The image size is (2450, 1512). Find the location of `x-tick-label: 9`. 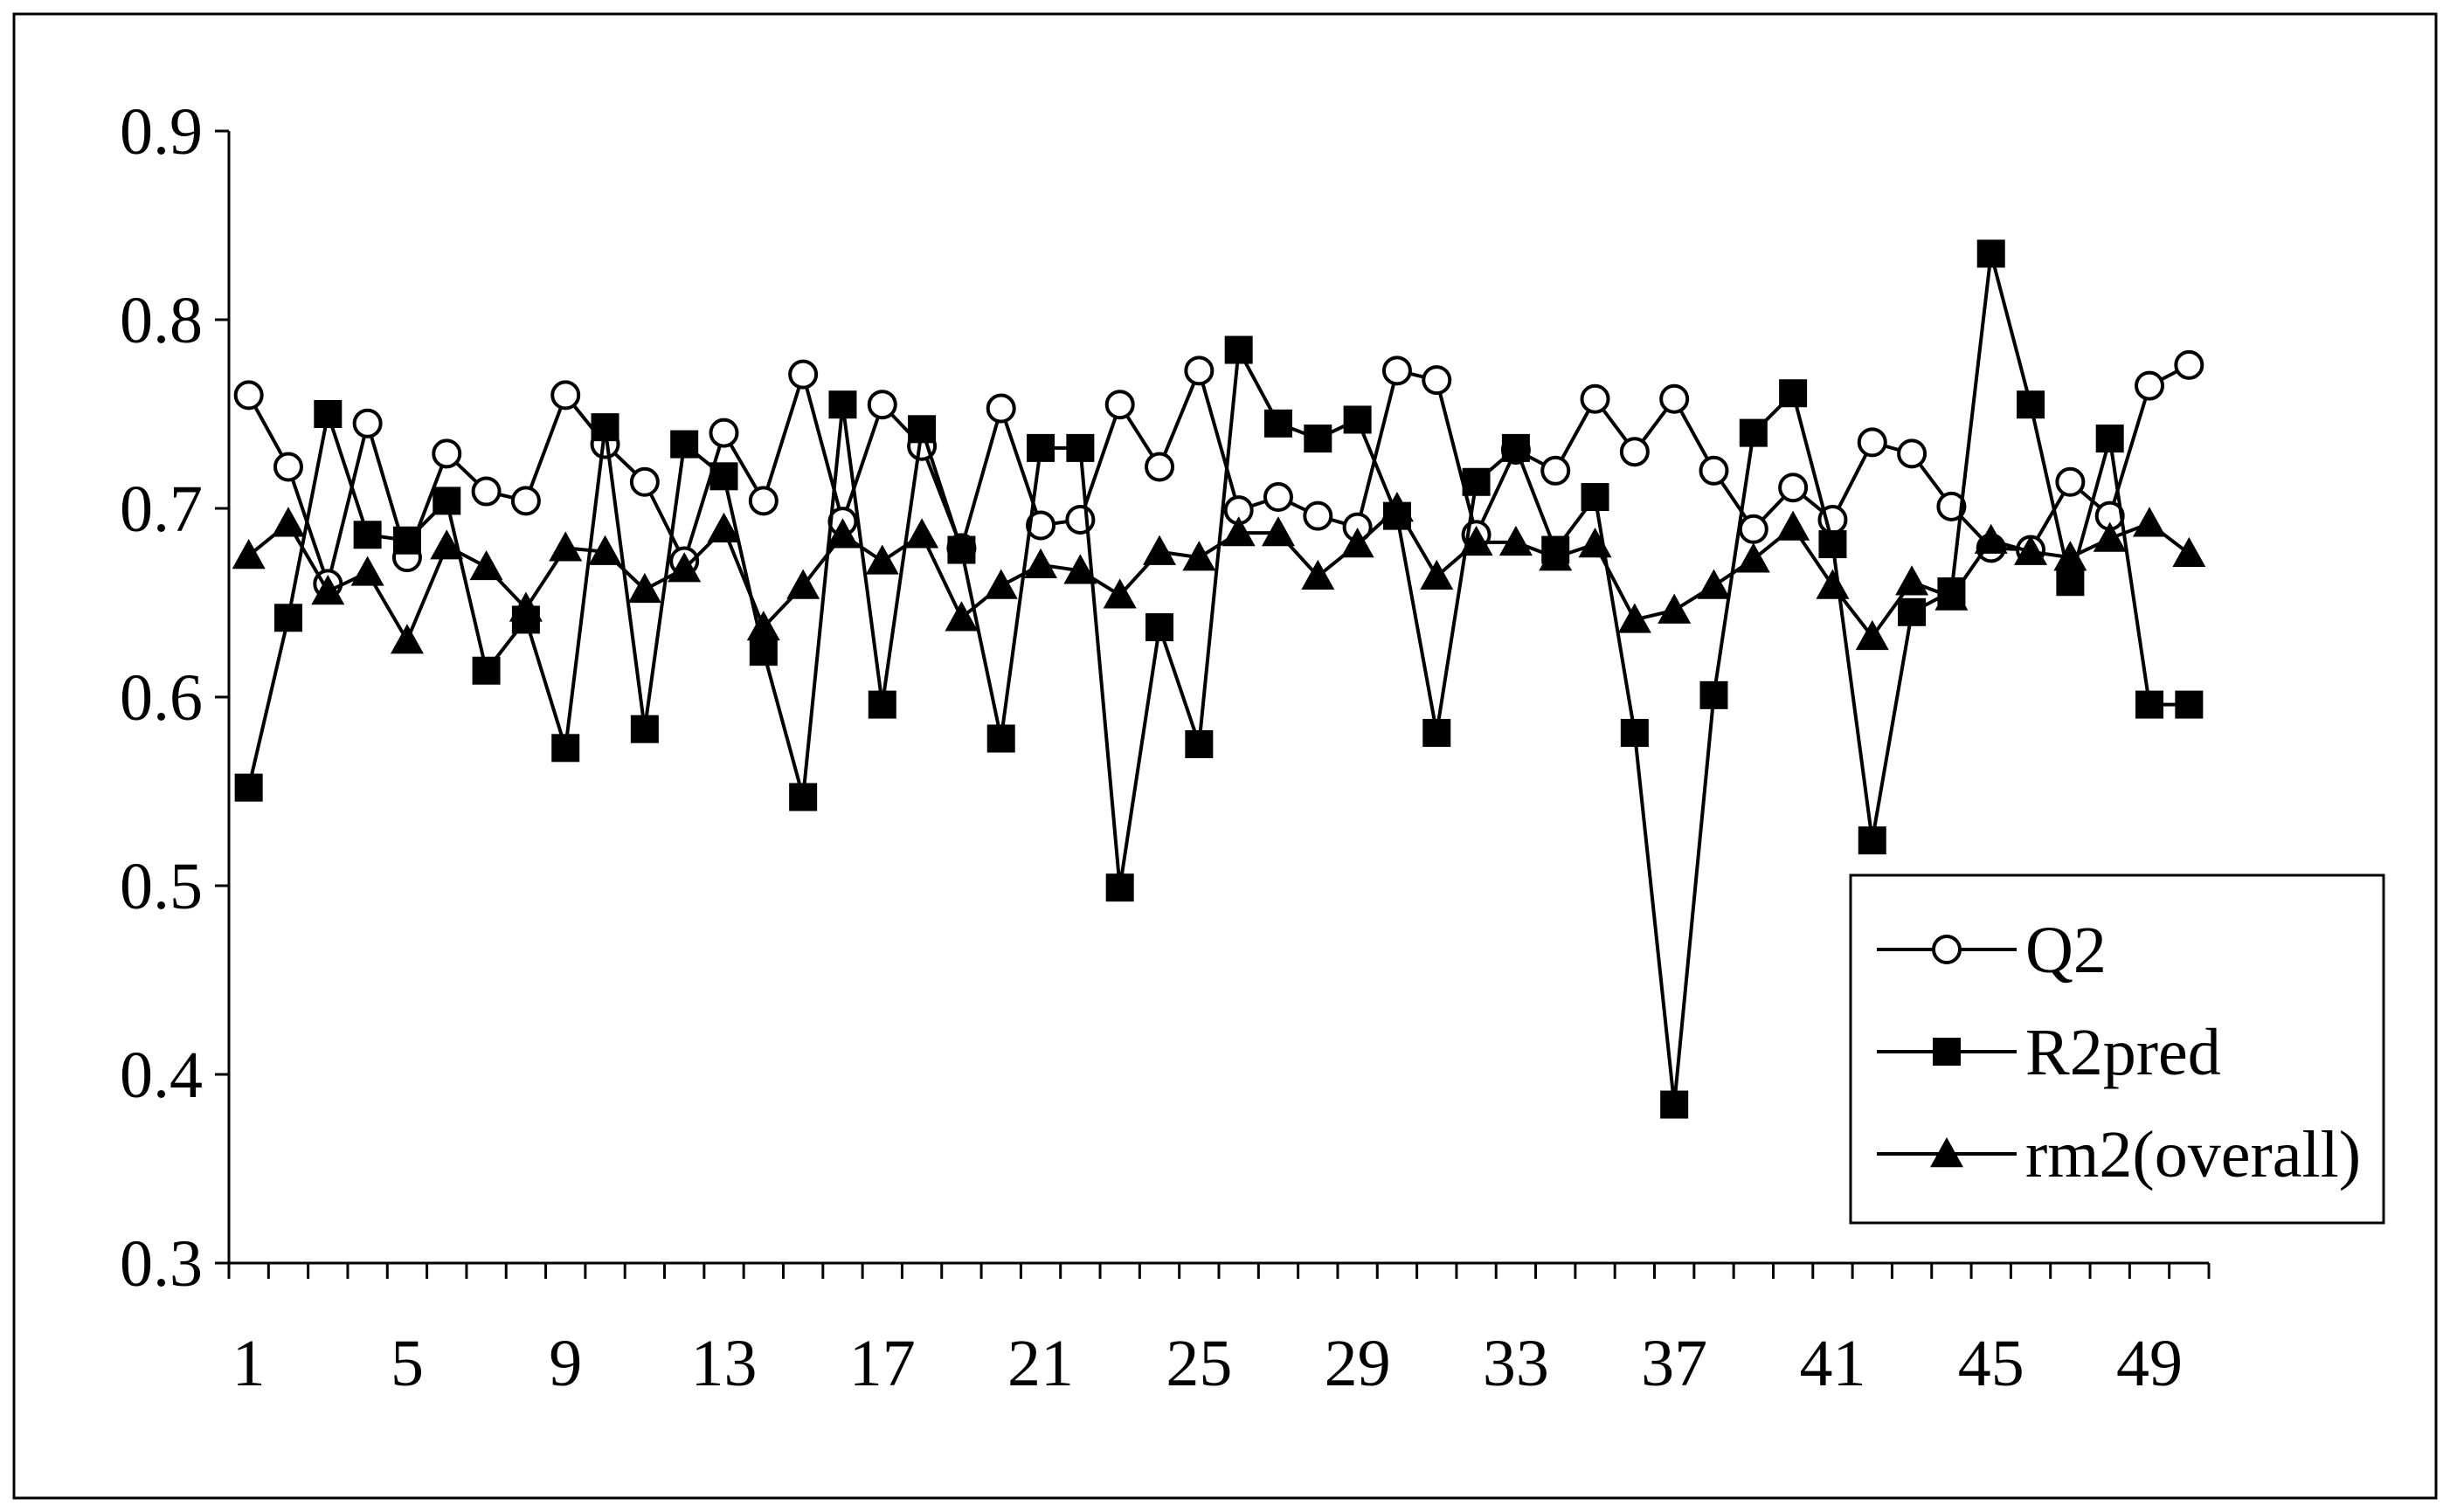

x-tick-label: 9 is located at coordinates (565, 1363).